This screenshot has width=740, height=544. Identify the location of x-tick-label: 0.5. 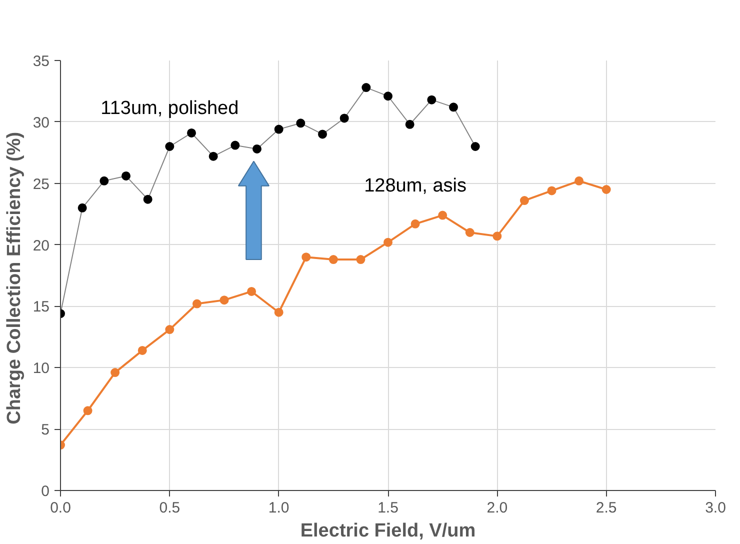
(169, 508).